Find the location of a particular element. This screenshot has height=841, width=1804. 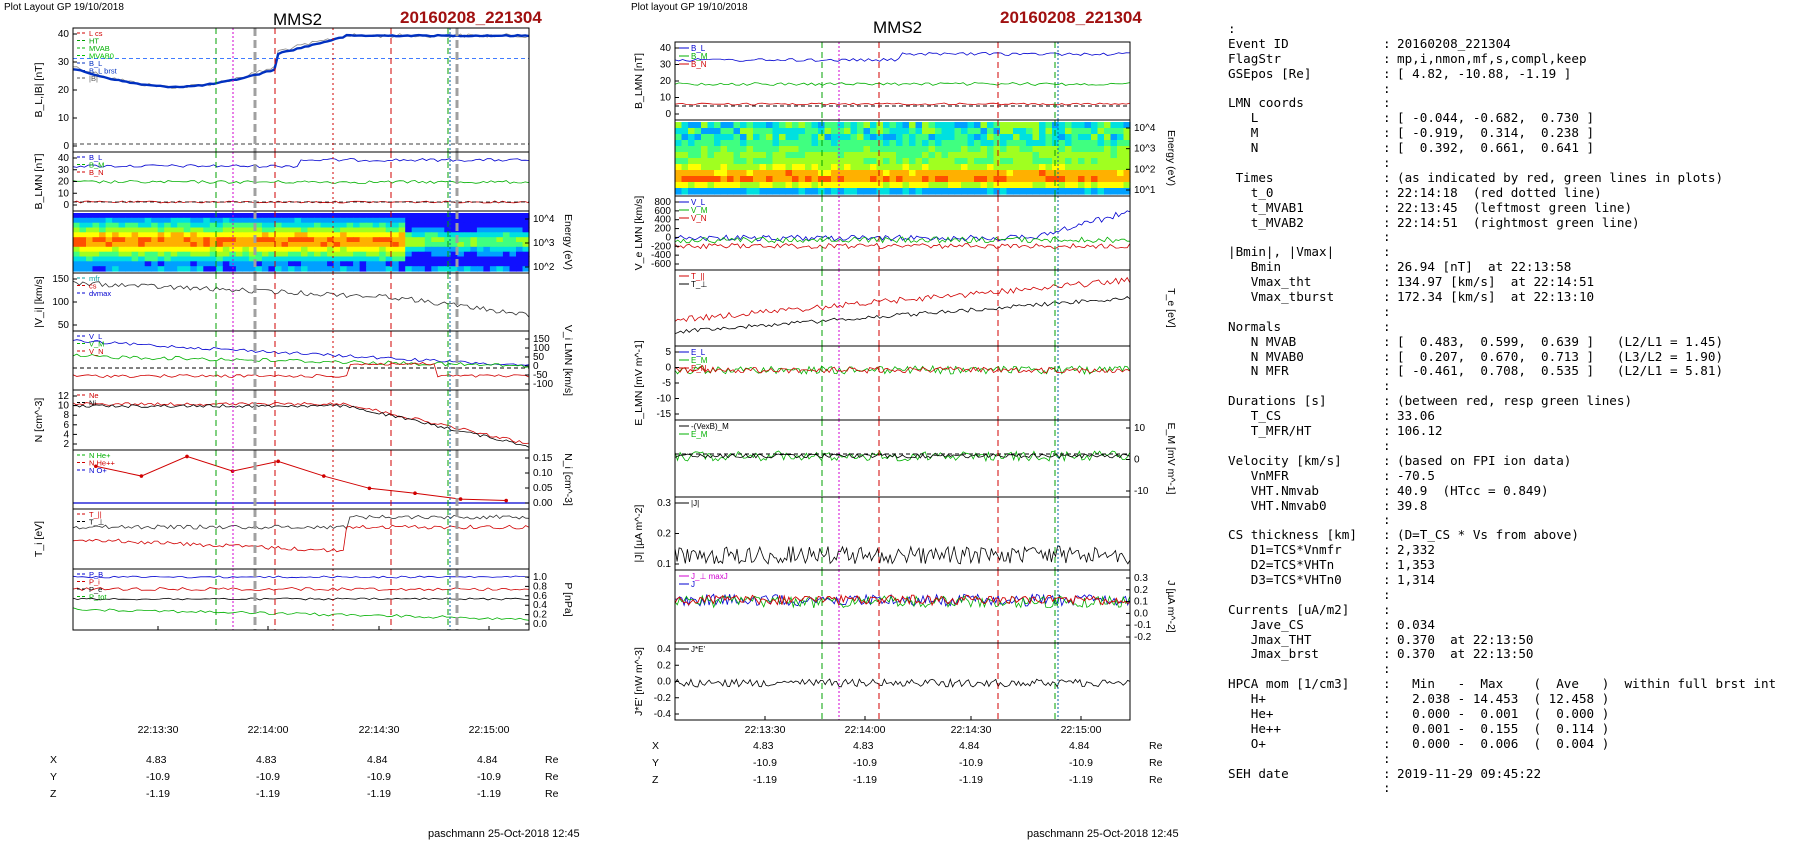

info-value: 40.9 (HTcc = 0.849) is located at coordinates (1473, 490).